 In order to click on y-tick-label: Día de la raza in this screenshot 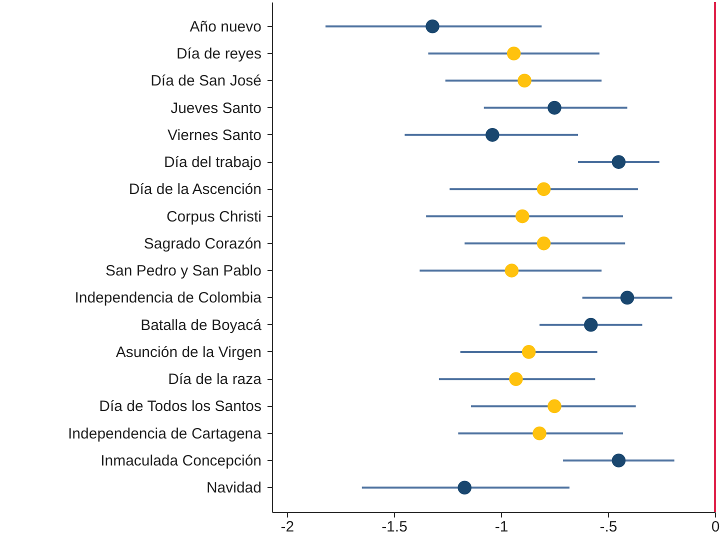, I will do `click(215, 379)`.